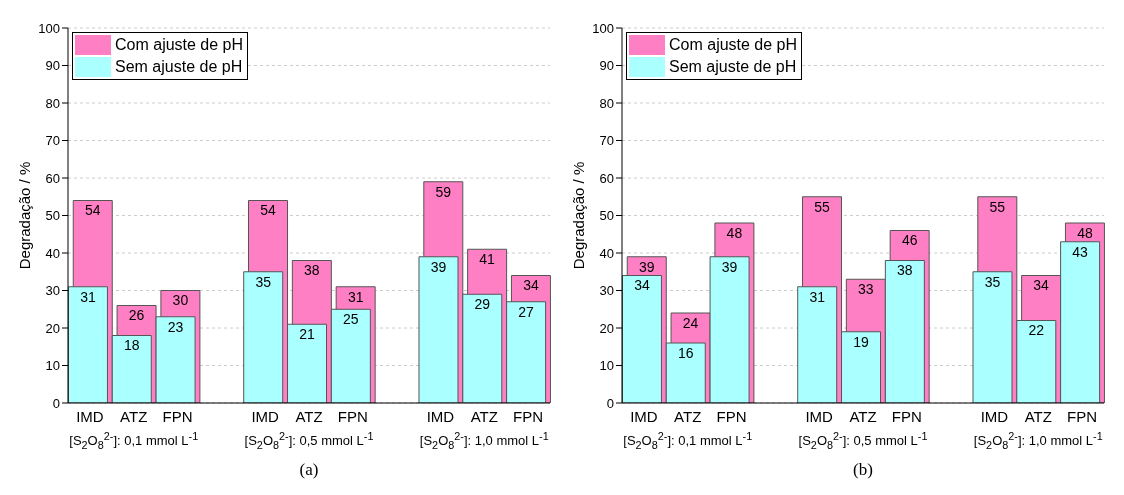  What do you see at coordinates (487, 259) in the screenshot?
I see `data-label: 41` at bounding box center [487, 259].